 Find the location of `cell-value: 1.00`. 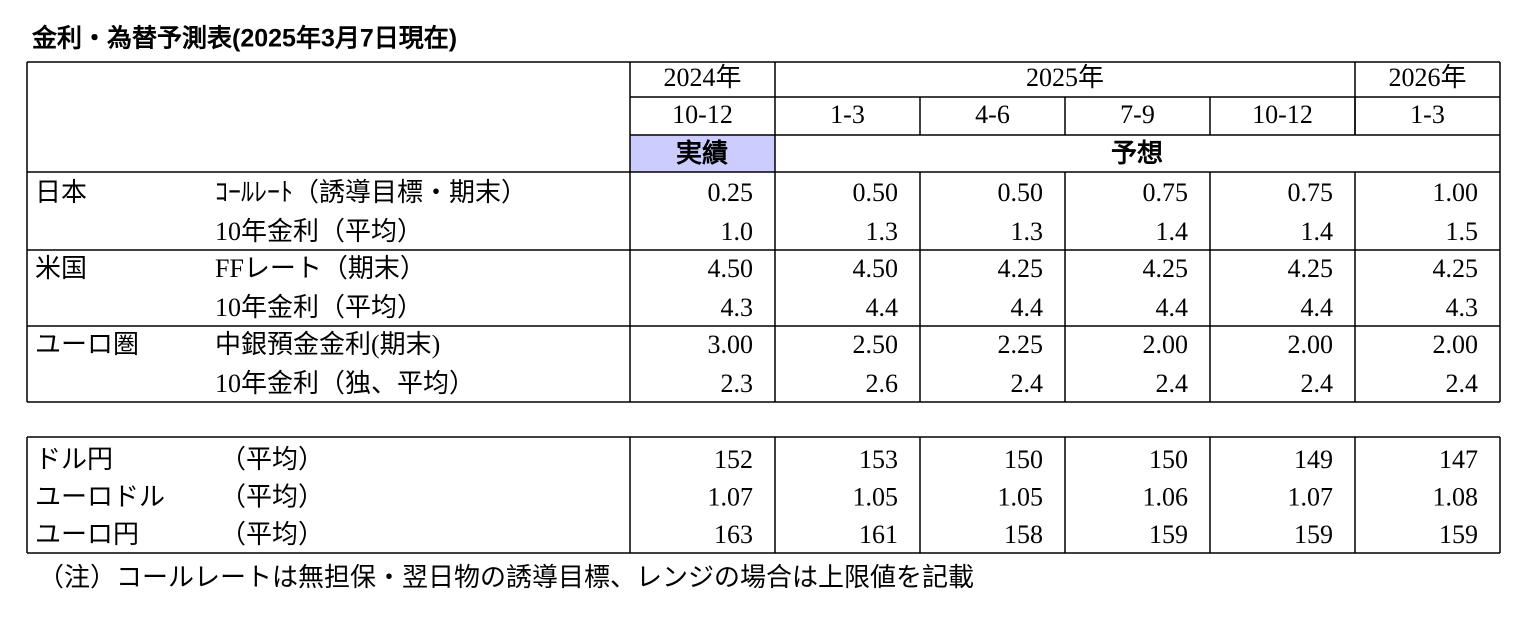

cell-value: 1.00 is located at coordinates (1456, 192).